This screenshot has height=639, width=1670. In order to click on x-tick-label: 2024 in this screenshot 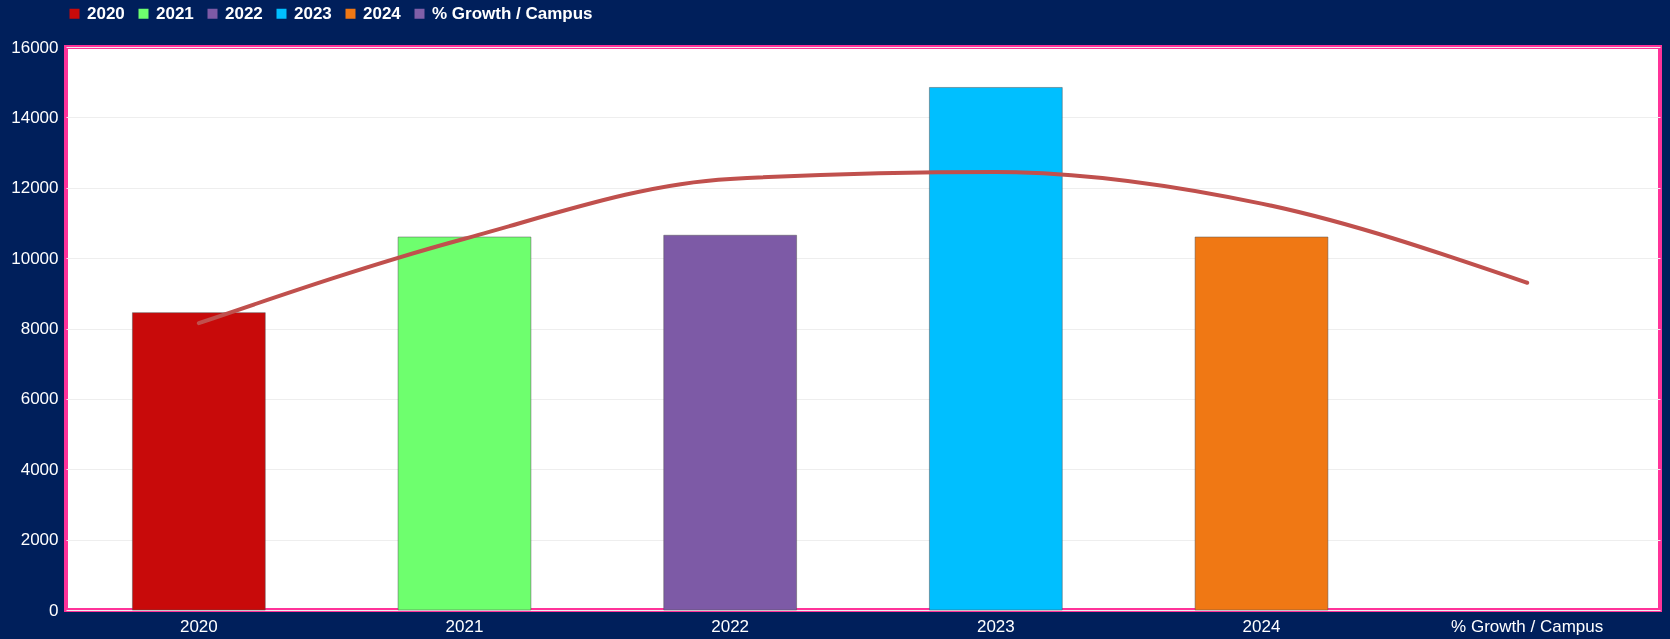, I will do `click(1261, 626)`.